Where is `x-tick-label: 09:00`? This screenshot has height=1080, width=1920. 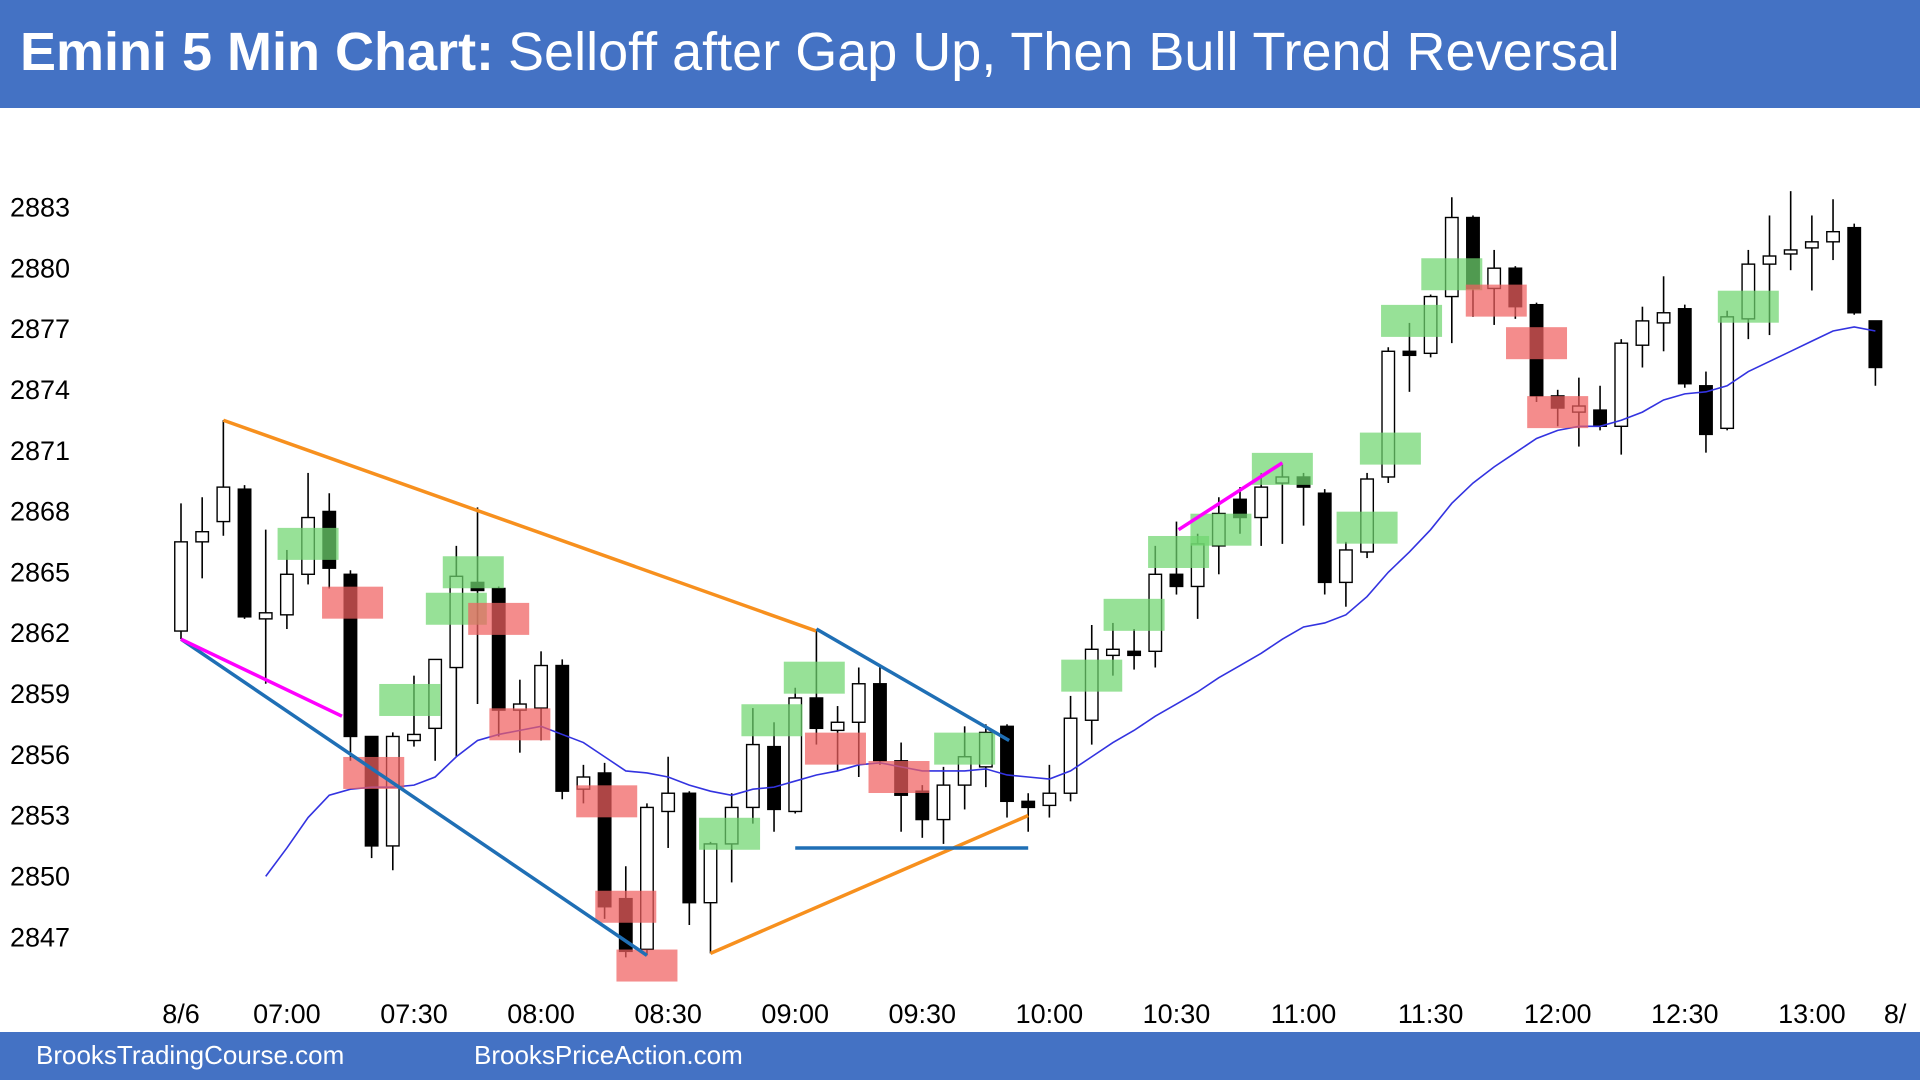
x-tick-label: 09:00 is located at coordinates (795, 1014).